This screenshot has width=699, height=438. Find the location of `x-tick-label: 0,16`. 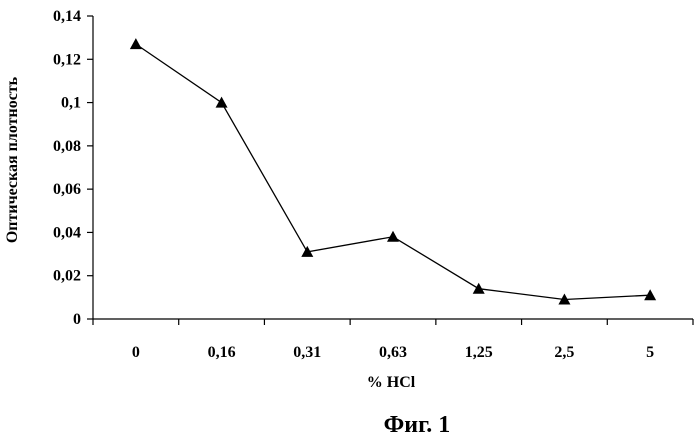

x-tick-label: 0,16 is located at coordinates (222, 352).